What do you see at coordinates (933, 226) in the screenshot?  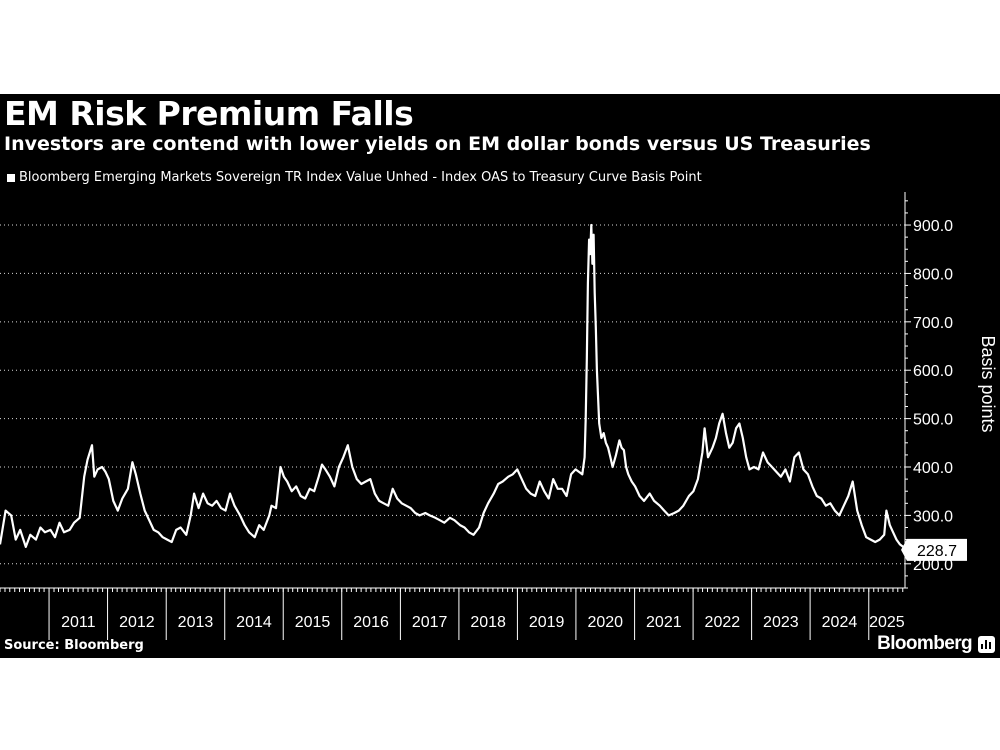 I see `y-tick-label: 900.0` at bounding box center [933, 226].